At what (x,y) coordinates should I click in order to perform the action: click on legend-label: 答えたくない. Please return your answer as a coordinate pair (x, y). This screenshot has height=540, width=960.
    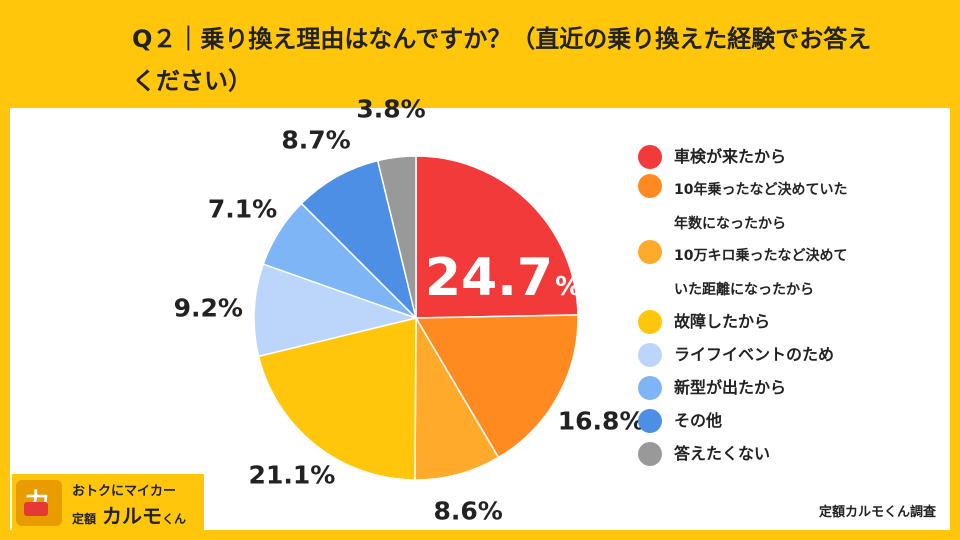
    Looking at the image, I should click on (722, 453).